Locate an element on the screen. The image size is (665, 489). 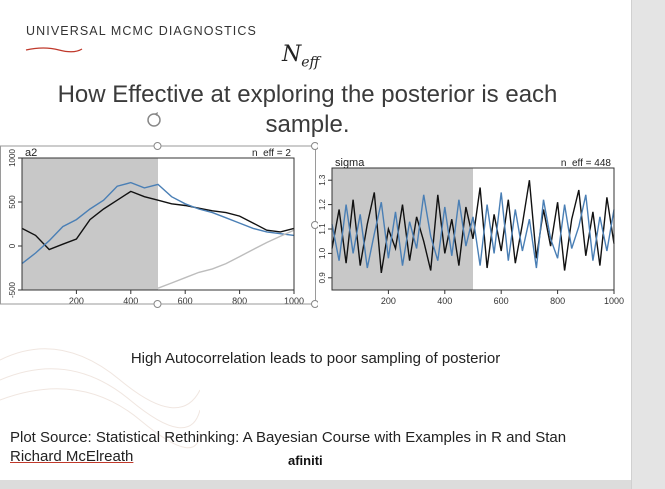
y-tick-label: 0 is located at coordinates (12, 245).